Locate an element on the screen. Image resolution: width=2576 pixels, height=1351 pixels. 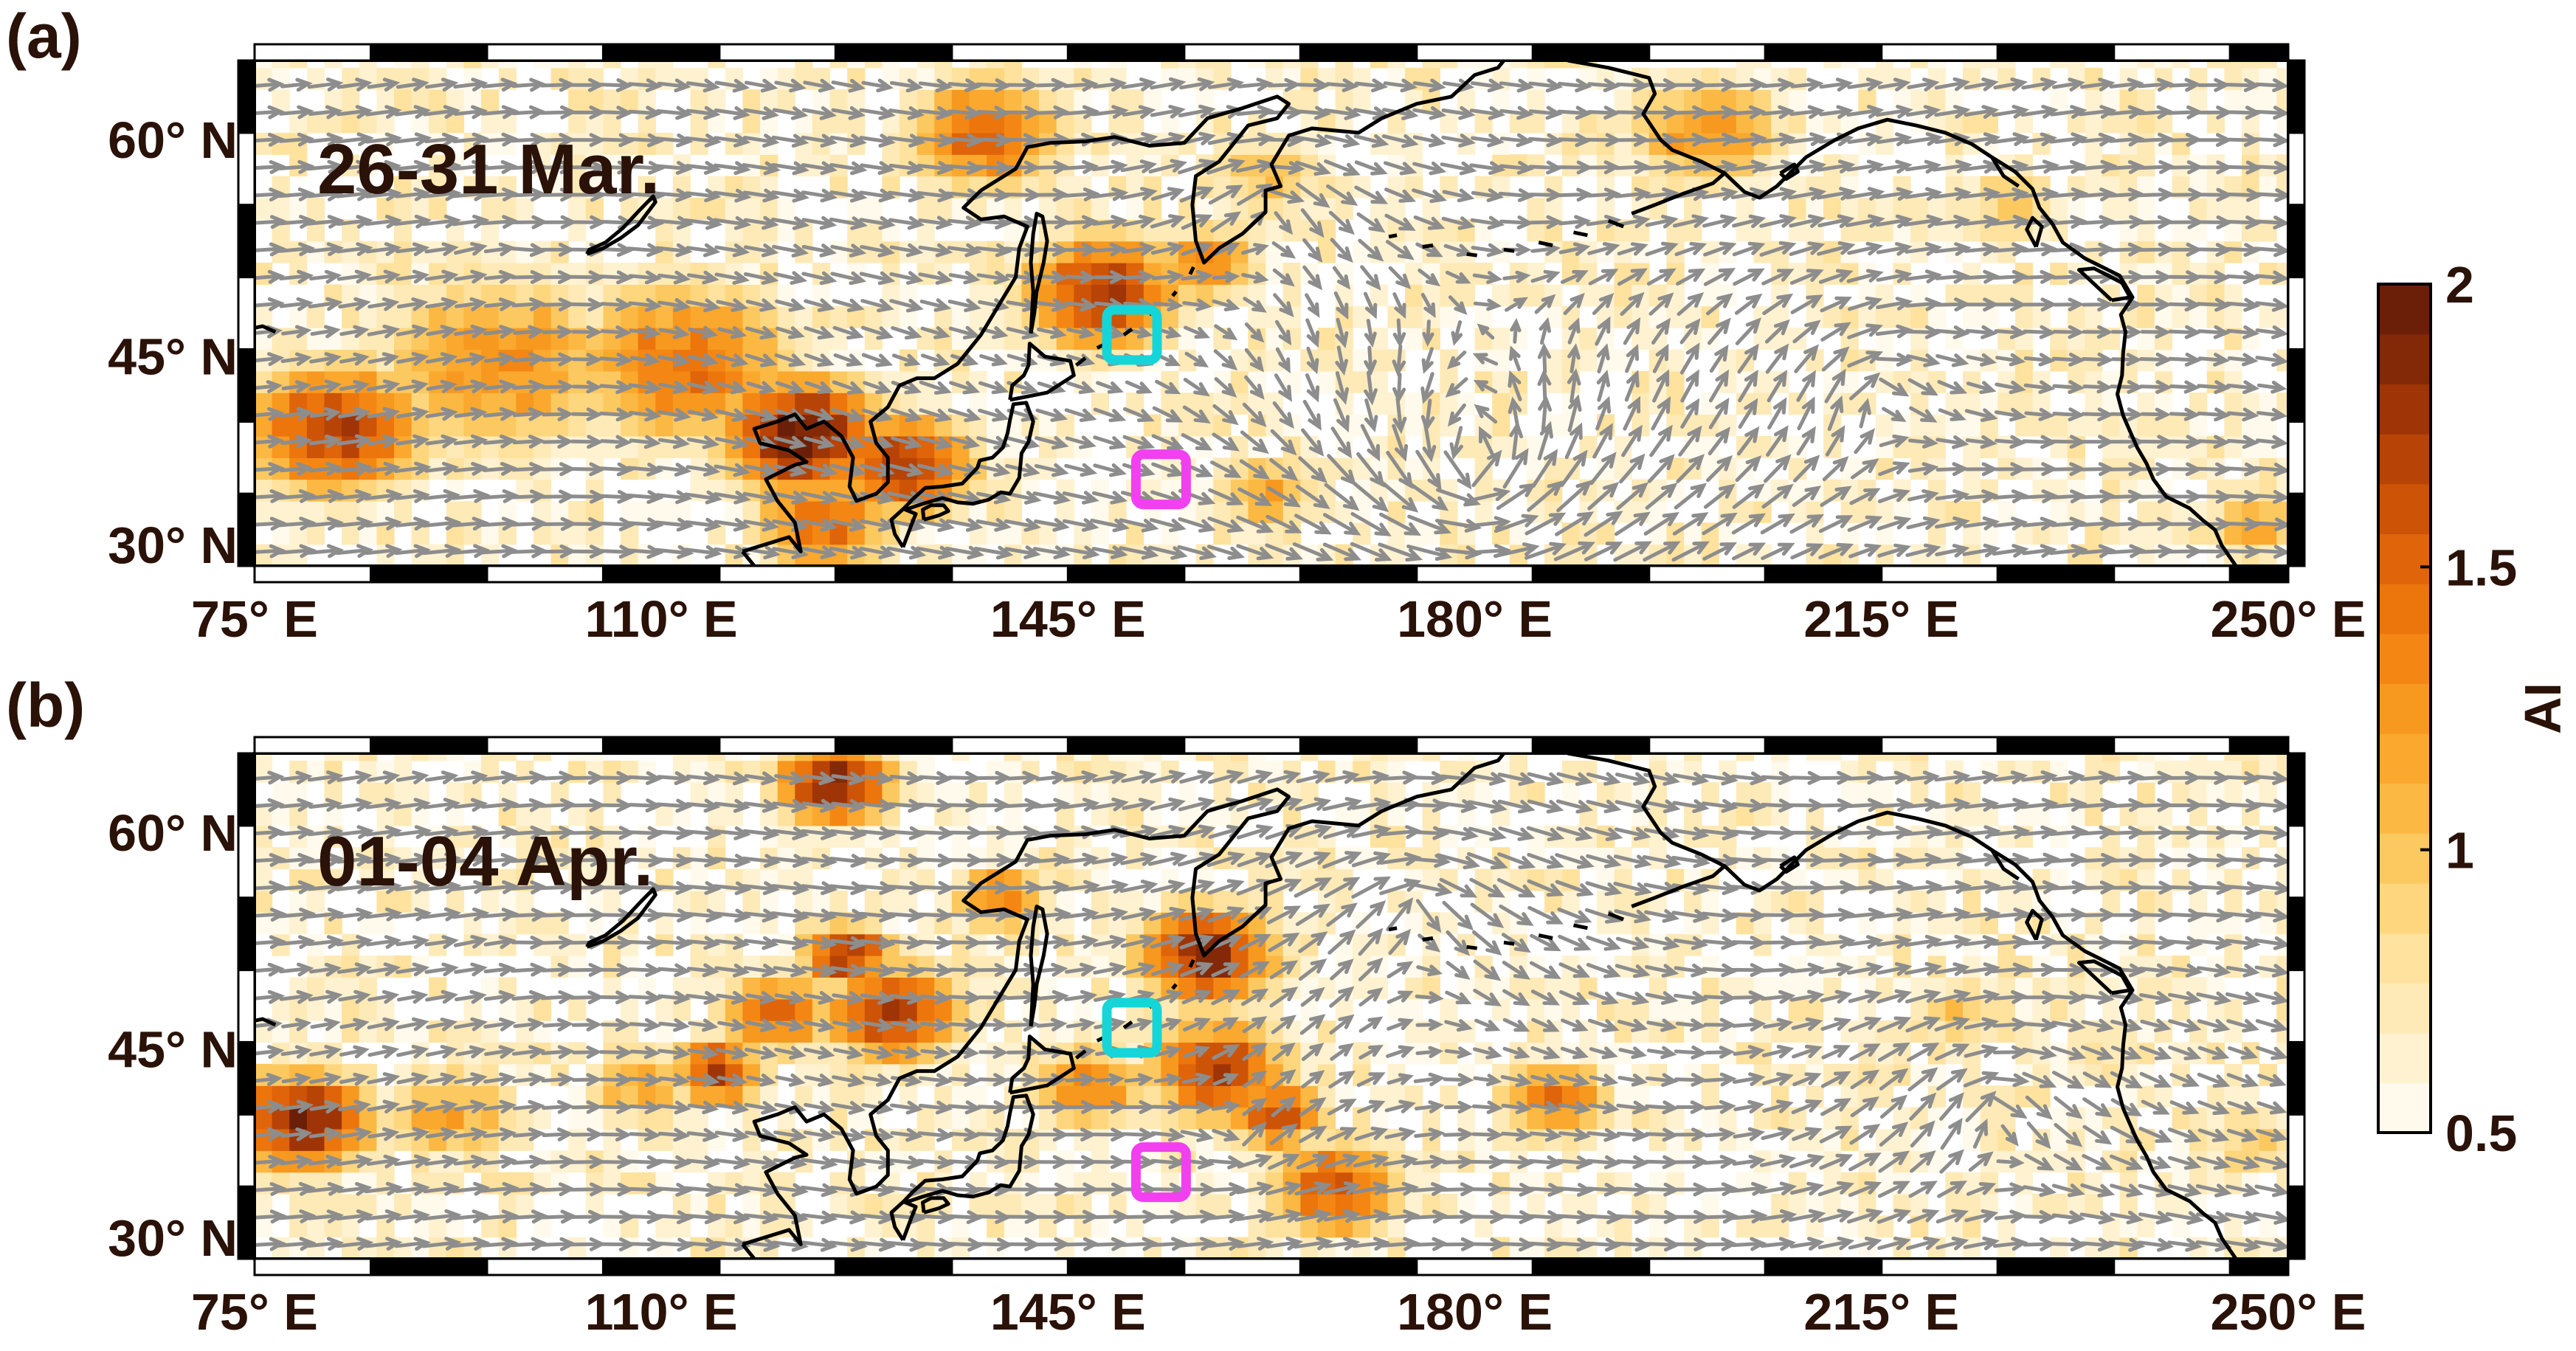
panel-a-y-tick-labels: 30° N45° N60° N is located at coordinates (173, 342).